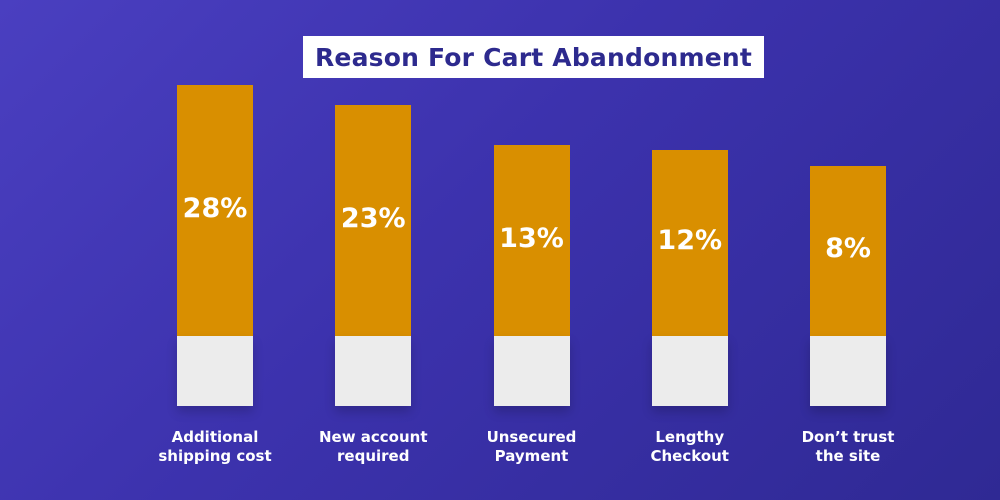 Image resolution: width=1000 pixels, height=500 pixels. Describe the element at coordinates (690, 240) in the screenshot. I see `bar-value-label: 12%` at that location.